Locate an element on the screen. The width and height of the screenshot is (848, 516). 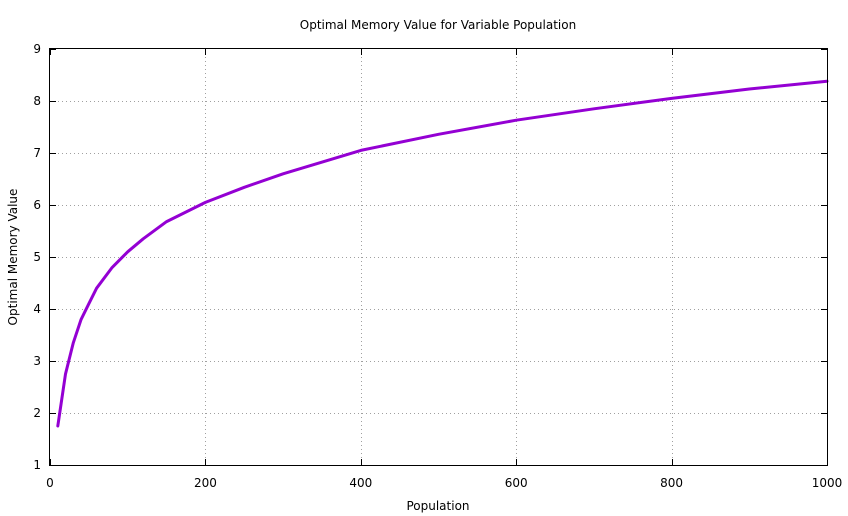
y-tick-label: 1 is located at coordinates (37, 465).